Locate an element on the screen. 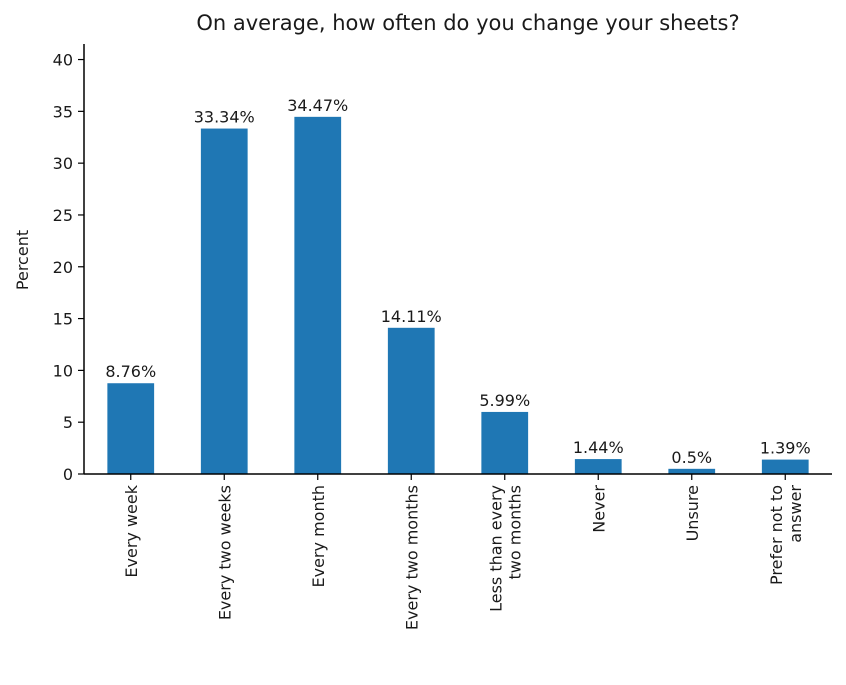  x-tick-label: Prefer not toanswer is located at coordinates (786, 535).